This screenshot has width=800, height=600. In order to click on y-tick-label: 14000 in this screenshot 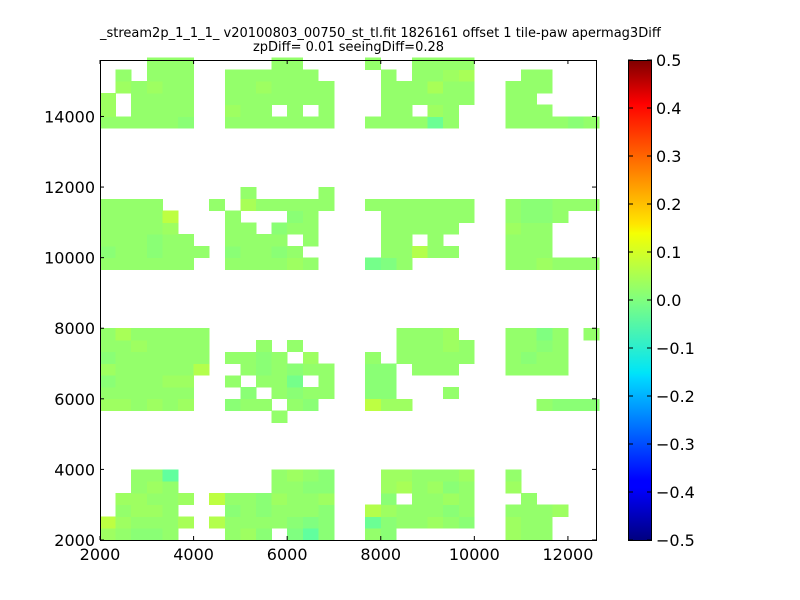, I will do `click(69, 116)`.